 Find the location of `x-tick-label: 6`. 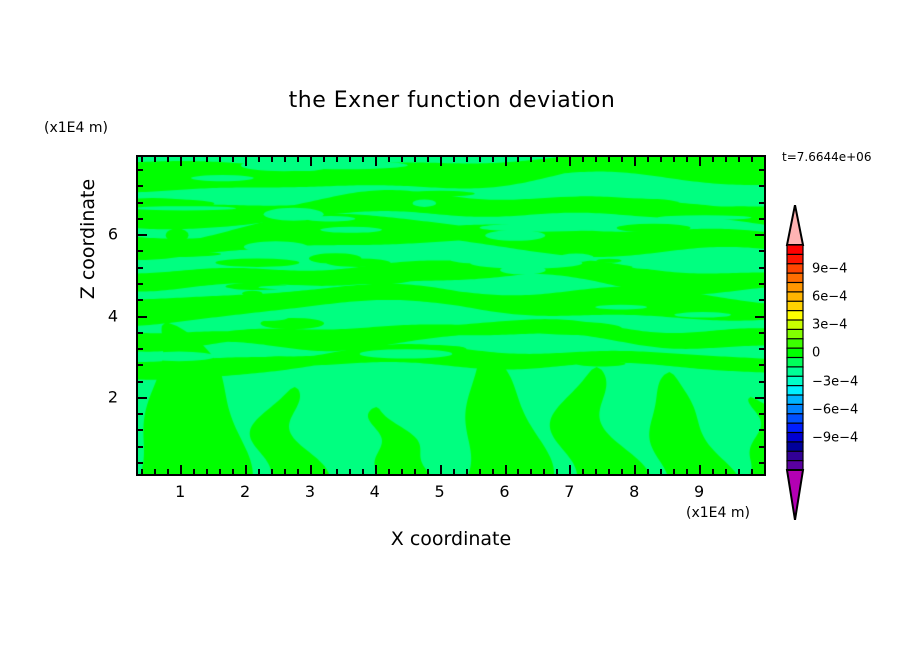

x-tick-label: 6 is located at coordinates (504, 491).